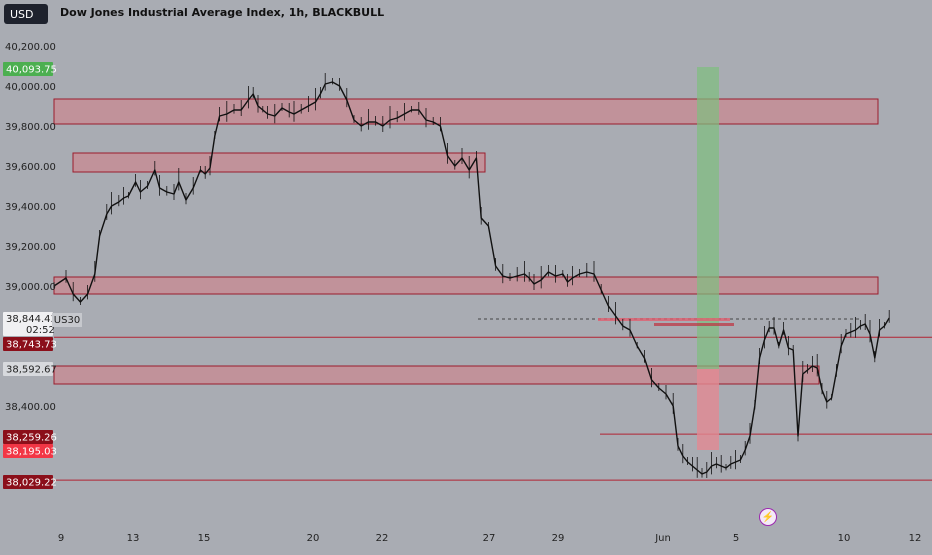  What do you see at coordinates (382, 538) in the screenshot?
I see `x-tick-label: 22` at bounding box center [382, 538].